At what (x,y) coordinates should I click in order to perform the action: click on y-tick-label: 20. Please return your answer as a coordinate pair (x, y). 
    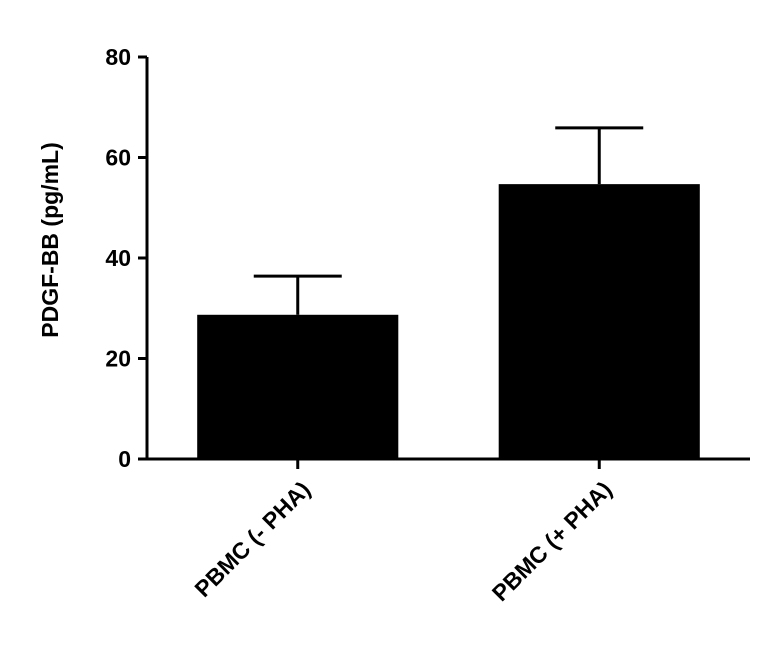
    Looking at the image, I should click on (118, 359).